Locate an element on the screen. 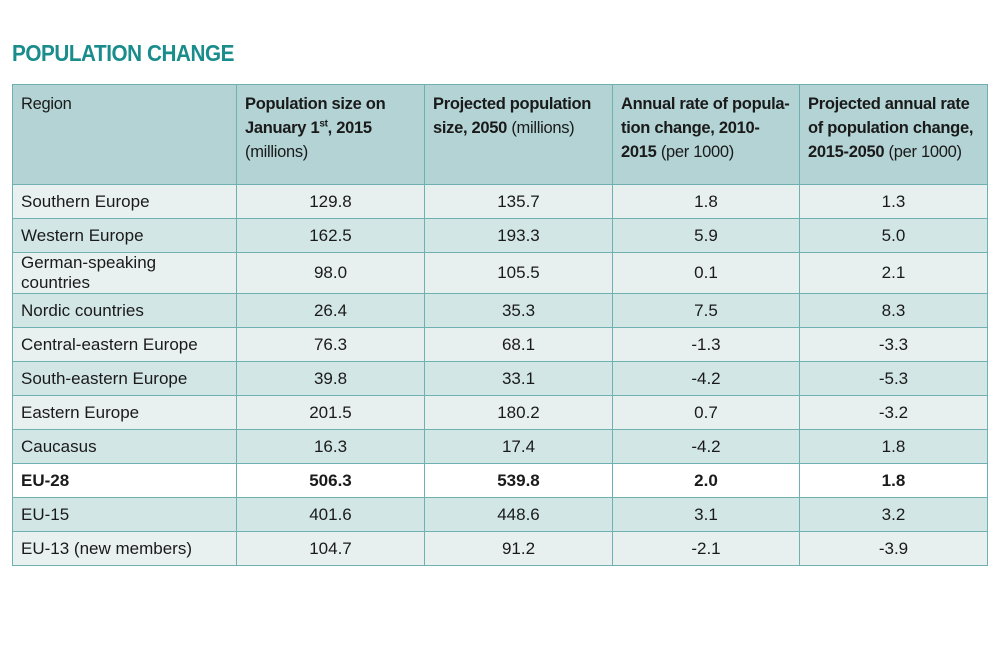 This screenshot has width=998, height=649. cell-pop2015: 76.3 is located at coordinates (330, 344).